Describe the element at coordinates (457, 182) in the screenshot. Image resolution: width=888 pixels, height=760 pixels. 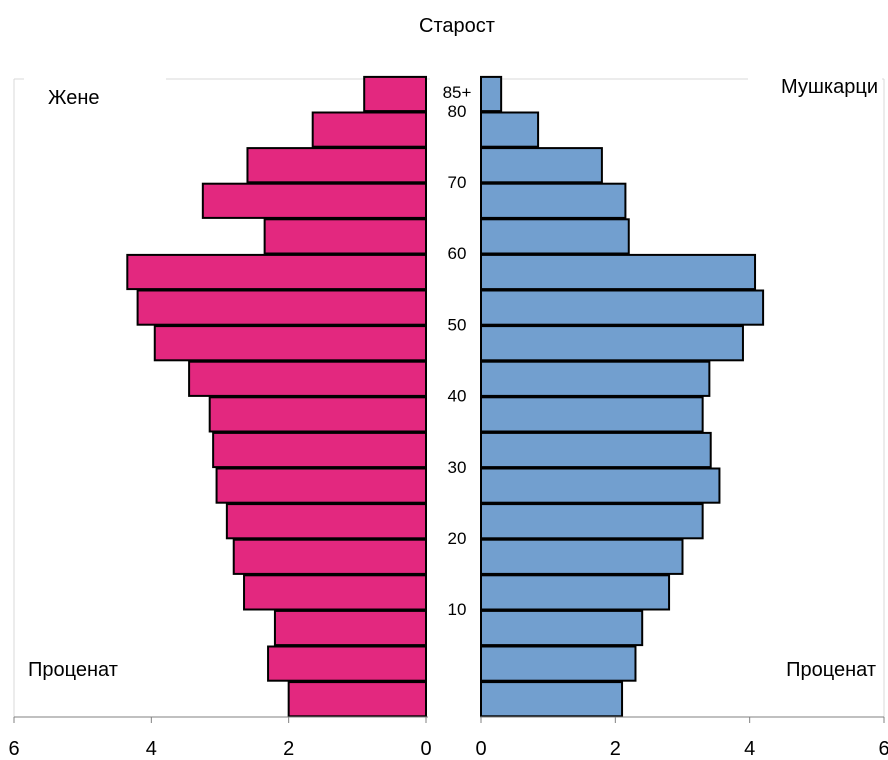
I see `age-tick-label-70: 70` at that location.